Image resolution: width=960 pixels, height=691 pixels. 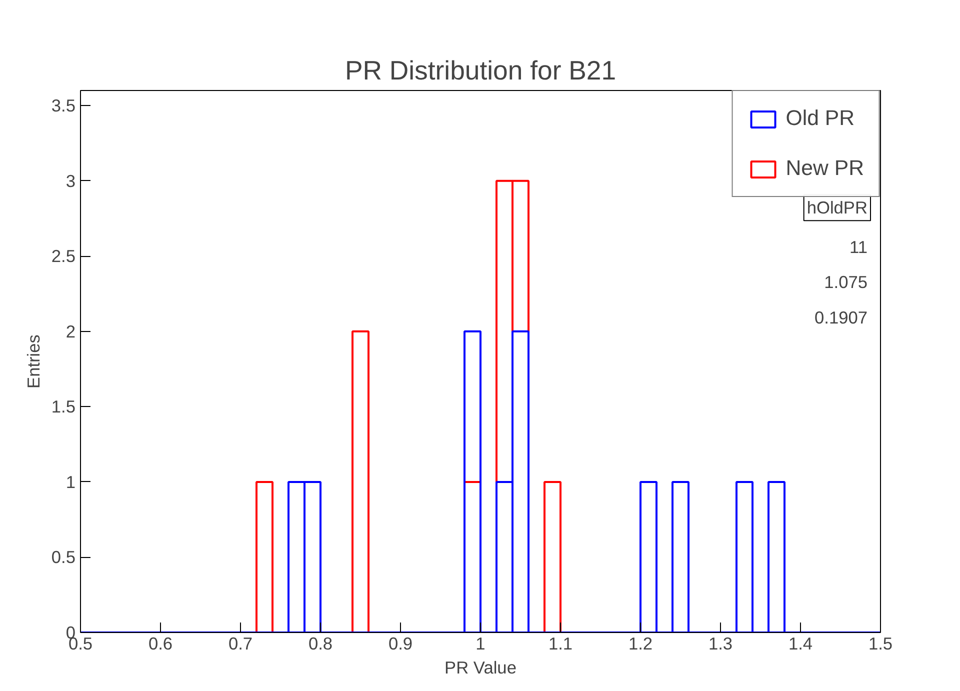 What do you see at coordinates (33, 361) in the screenshot?
I see `y-axis-title: Entries` at bounding box center [33, 361].